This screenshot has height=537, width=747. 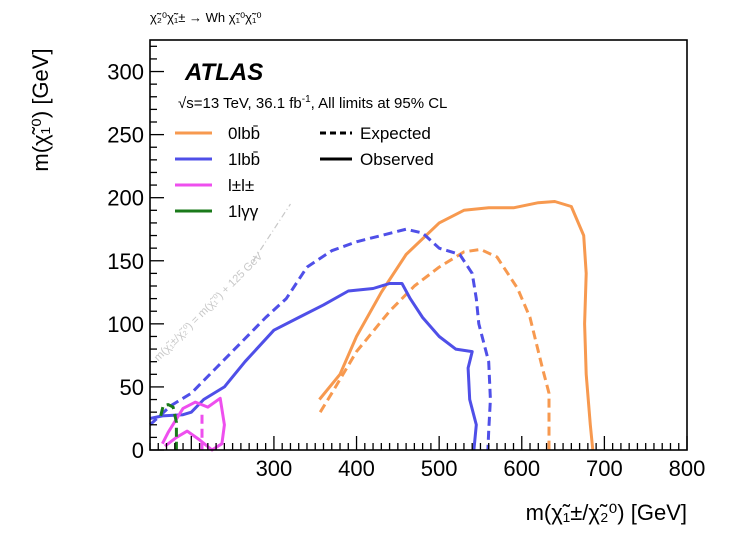 I want to click on kinematic-limit: m(χ̃₁±/χ̃₂⁰) = m(χ̃₁⁰) + 125 GeV, so click(x=221, y=283).